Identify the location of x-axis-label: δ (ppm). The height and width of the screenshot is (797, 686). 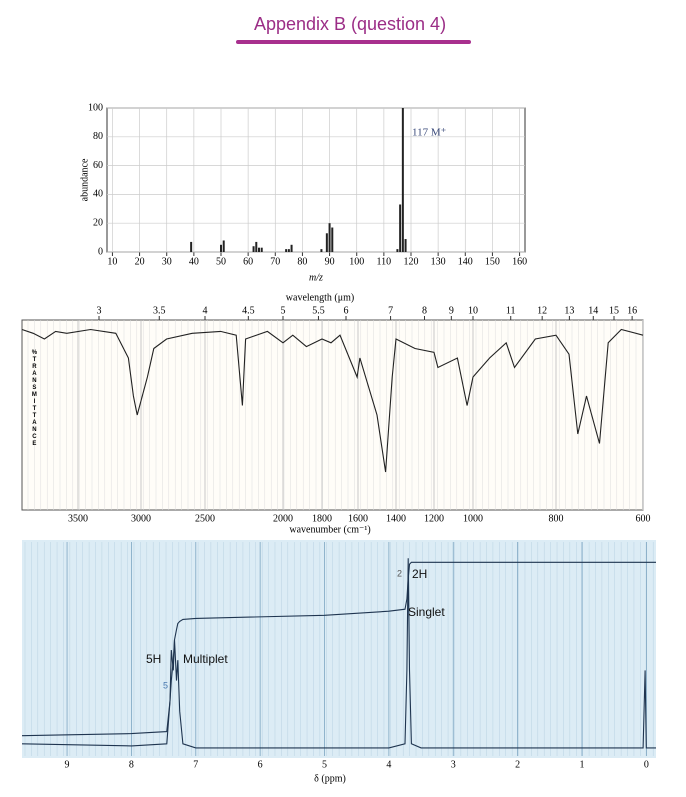
(330, 778).